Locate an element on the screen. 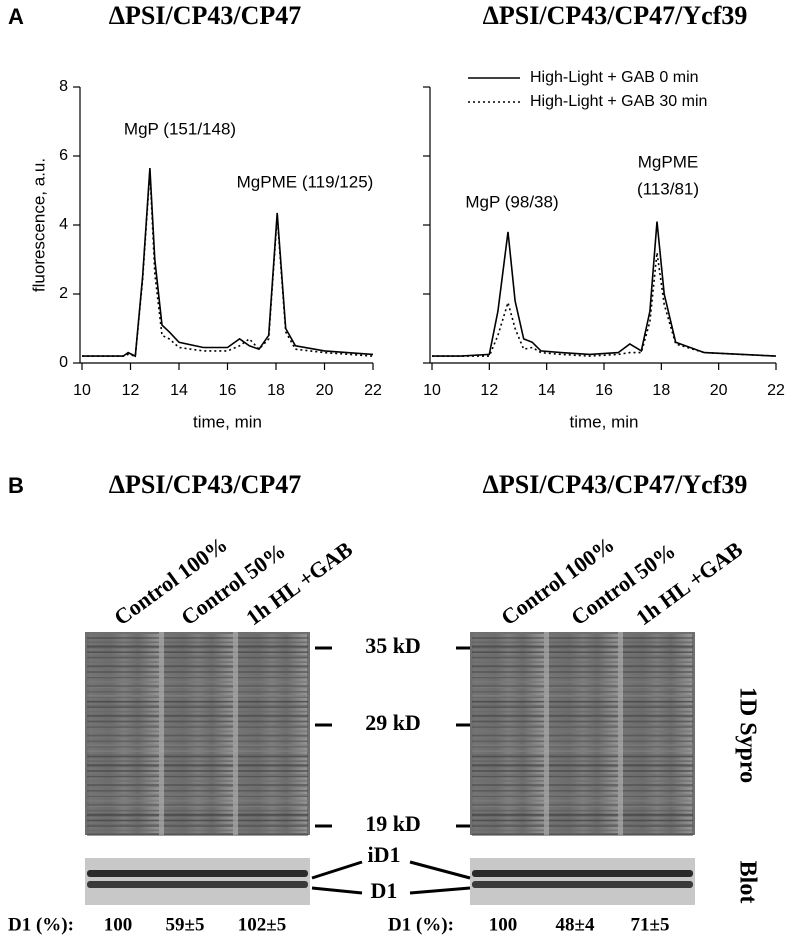  chart-title: ΔPSI/CP43/CP47 is located at coordinates (205, 15).